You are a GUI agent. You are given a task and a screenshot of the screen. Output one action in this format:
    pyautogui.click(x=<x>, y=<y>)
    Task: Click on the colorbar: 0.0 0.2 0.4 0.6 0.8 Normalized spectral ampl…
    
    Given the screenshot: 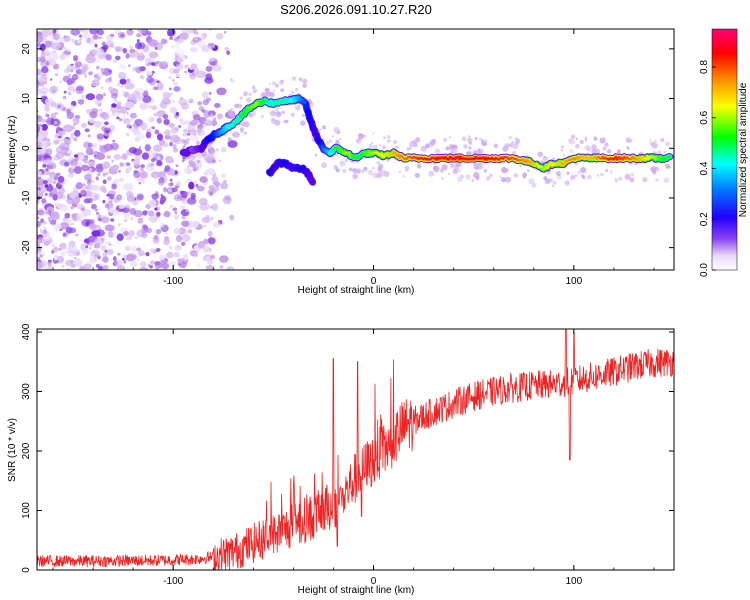 What is the action you would take?
    pyautogui.click(x=724, y=152)
    